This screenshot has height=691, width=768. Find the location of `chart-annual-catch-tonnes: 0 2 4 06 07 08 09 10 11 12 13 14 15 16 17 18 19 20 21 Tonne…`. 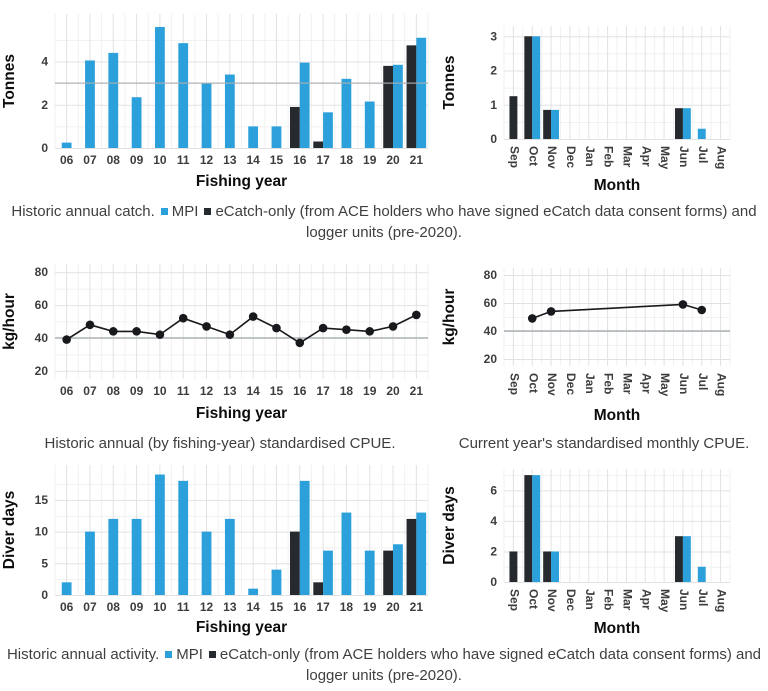

chart-annual-catch-tonnes: 0 2 4 06 07 08 09 10 11 12 13 14 15 16 17 18 19 20 21 Tonne… is located at coordinates (215, 102).